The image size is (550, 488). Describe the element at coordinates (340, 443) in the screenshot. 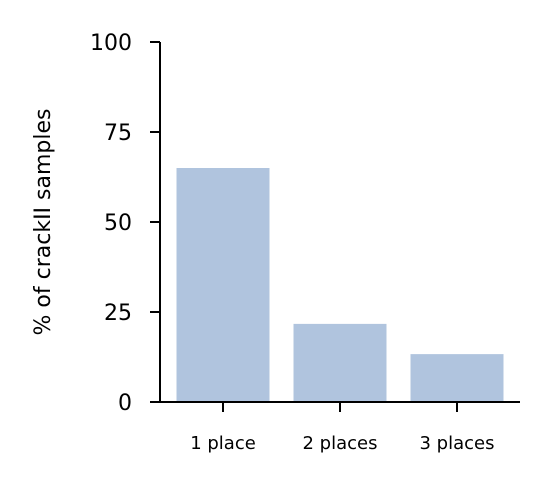

I see `x-tick-label-2: 2 places` at that location.